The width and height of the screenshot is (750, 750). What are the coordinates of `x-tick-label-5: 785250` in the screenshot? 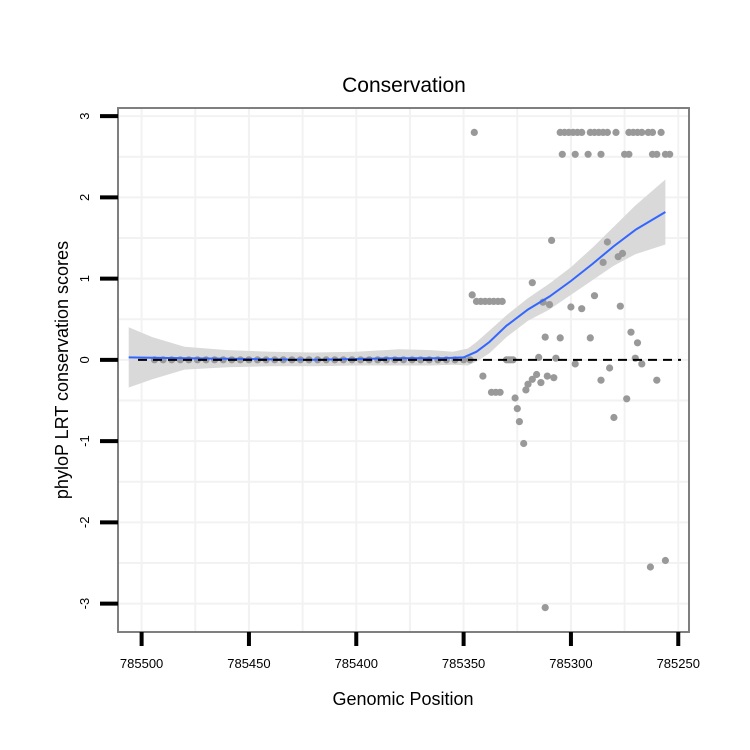 It's located at (678, 663).